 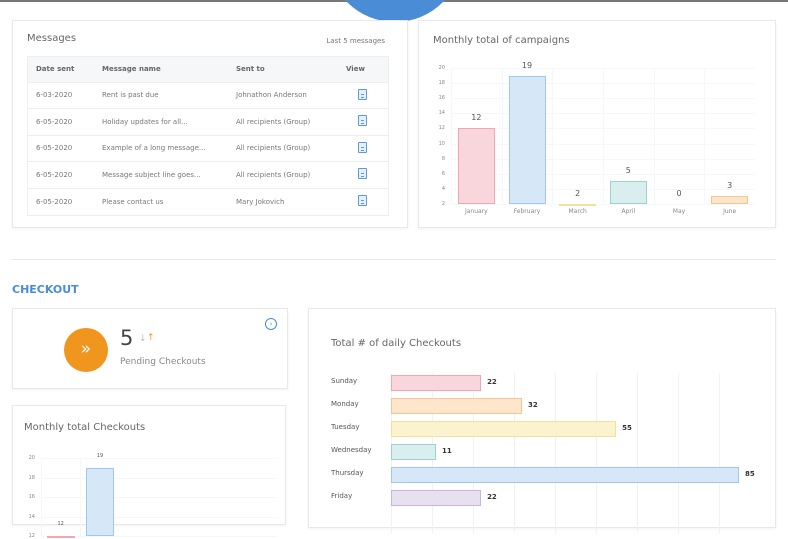 I want to click on message-name: Rent is past due, so click(x=161, y=95).